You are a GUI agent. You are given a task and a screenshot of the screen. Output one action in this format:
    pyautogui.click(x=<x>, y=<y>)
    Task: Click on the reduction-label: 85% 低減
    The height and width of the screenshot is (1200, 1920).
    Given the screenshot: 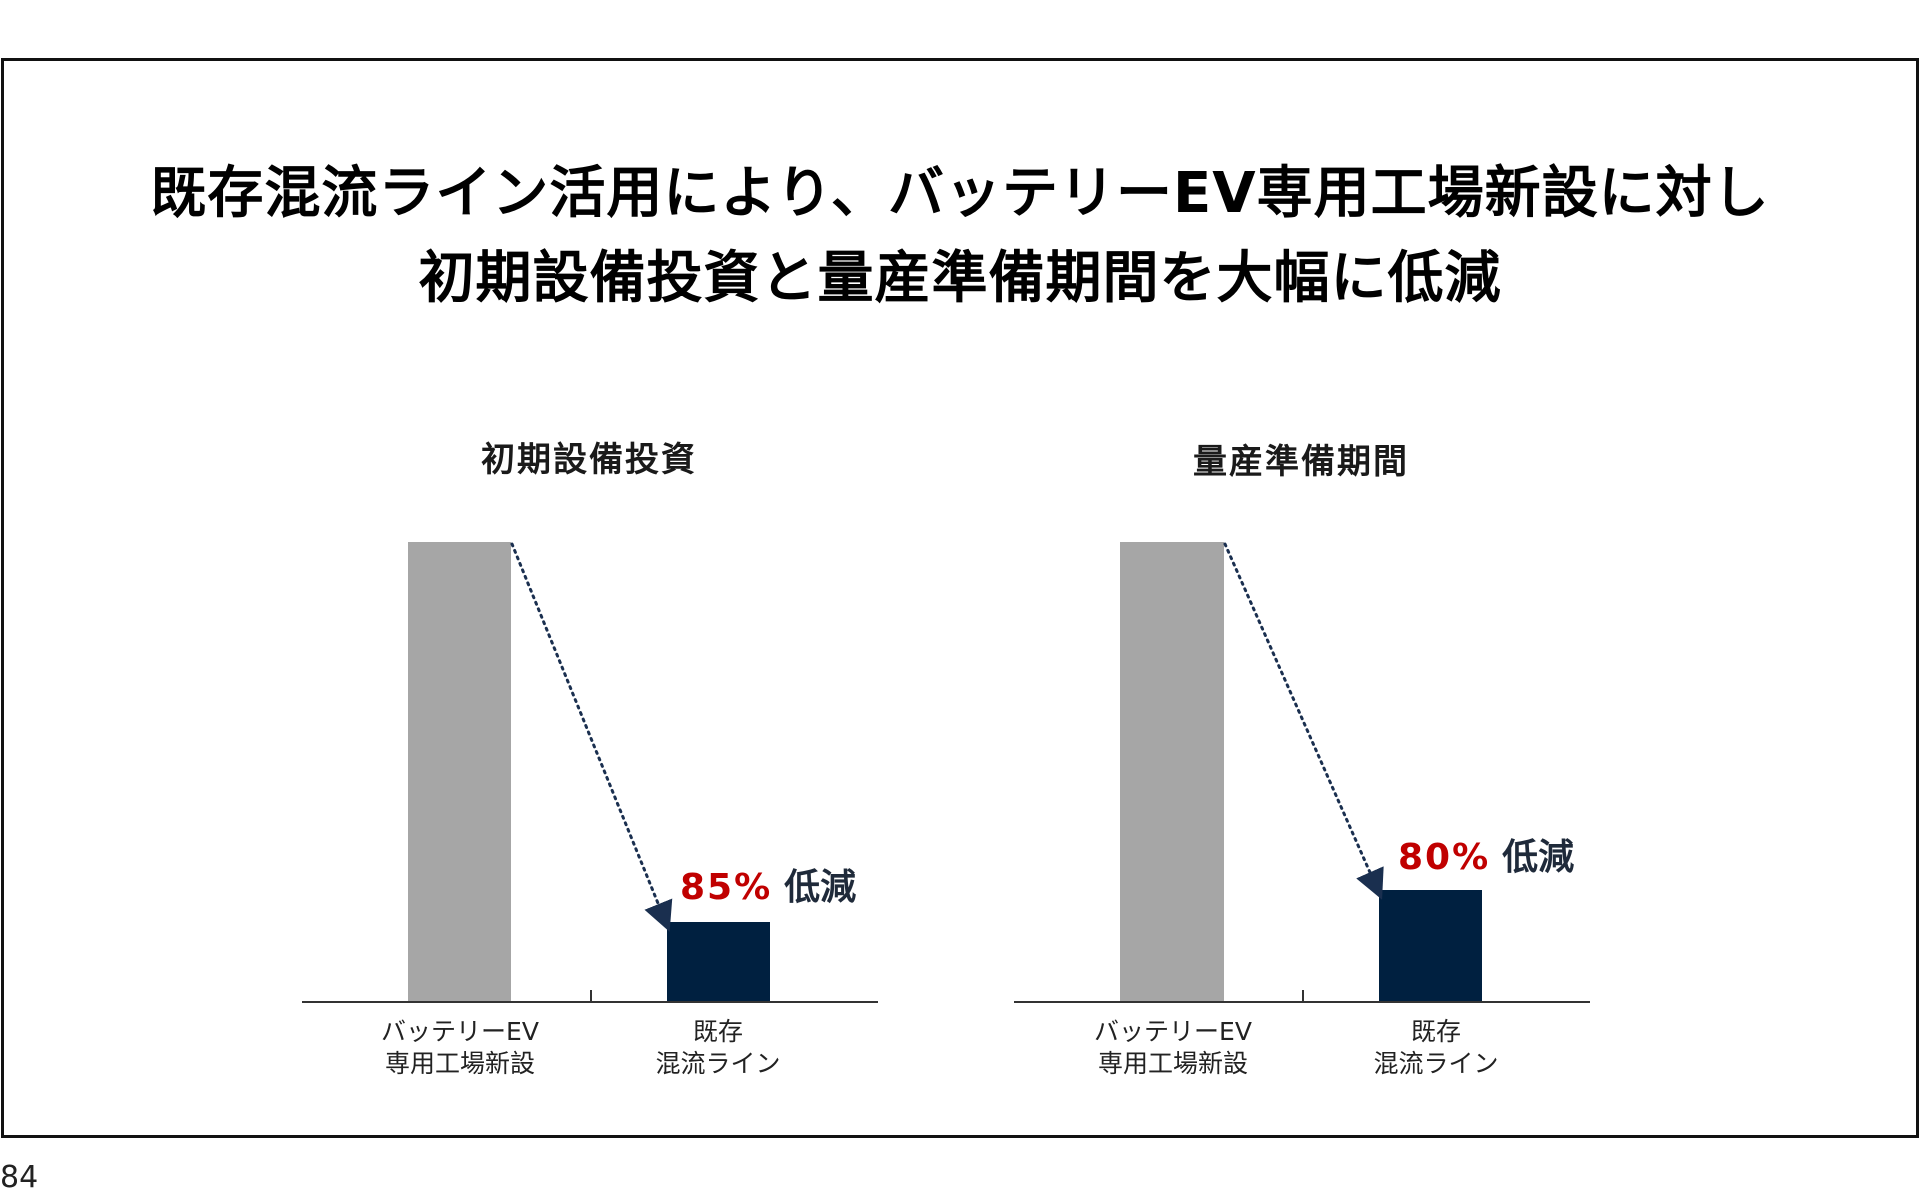 What is the action you would take?
    pyautogui.click(x=768, y=884)
    